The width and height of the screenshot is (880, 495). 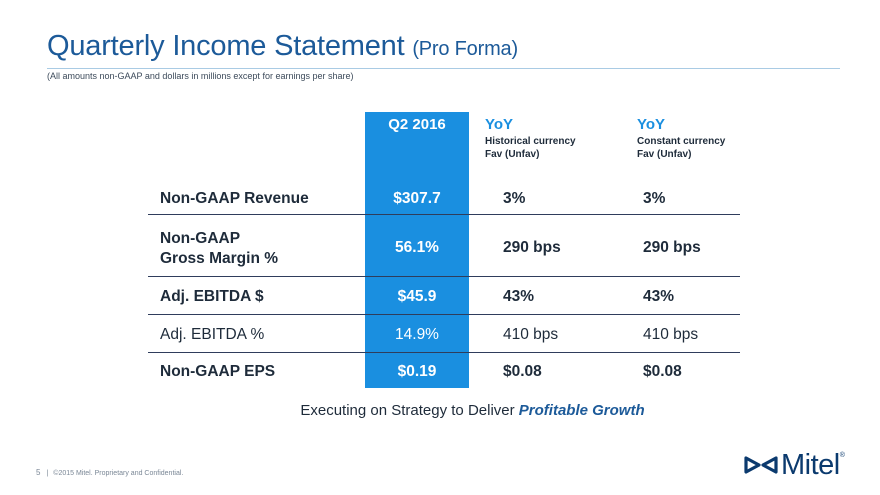 I want to click on row-label: Adj. EBITDA %, so click(x=212, y=334).